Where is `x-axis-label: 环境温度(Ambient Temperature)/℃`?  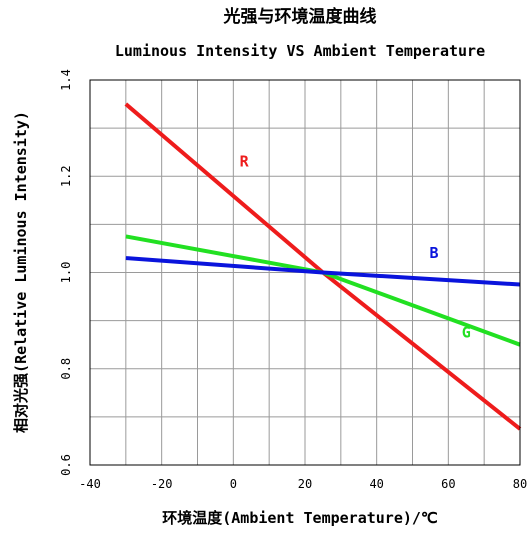
x-axis-label: 环境温度(Ambient Temperature)/℃ is located at coordinates (300, 518).